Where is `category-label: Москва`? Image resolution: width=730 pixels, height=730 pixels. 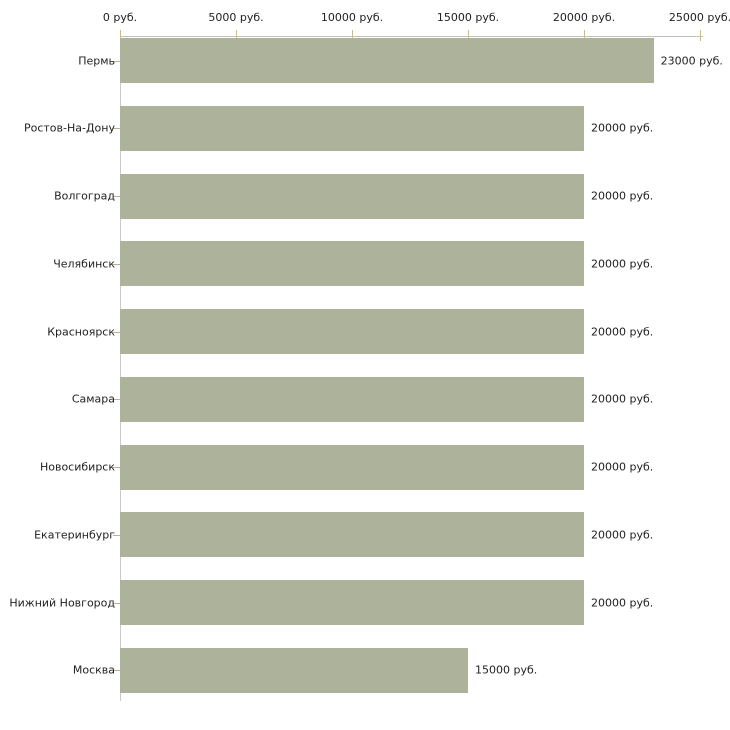
category-label: Москва is located at coordinates (93, 670).